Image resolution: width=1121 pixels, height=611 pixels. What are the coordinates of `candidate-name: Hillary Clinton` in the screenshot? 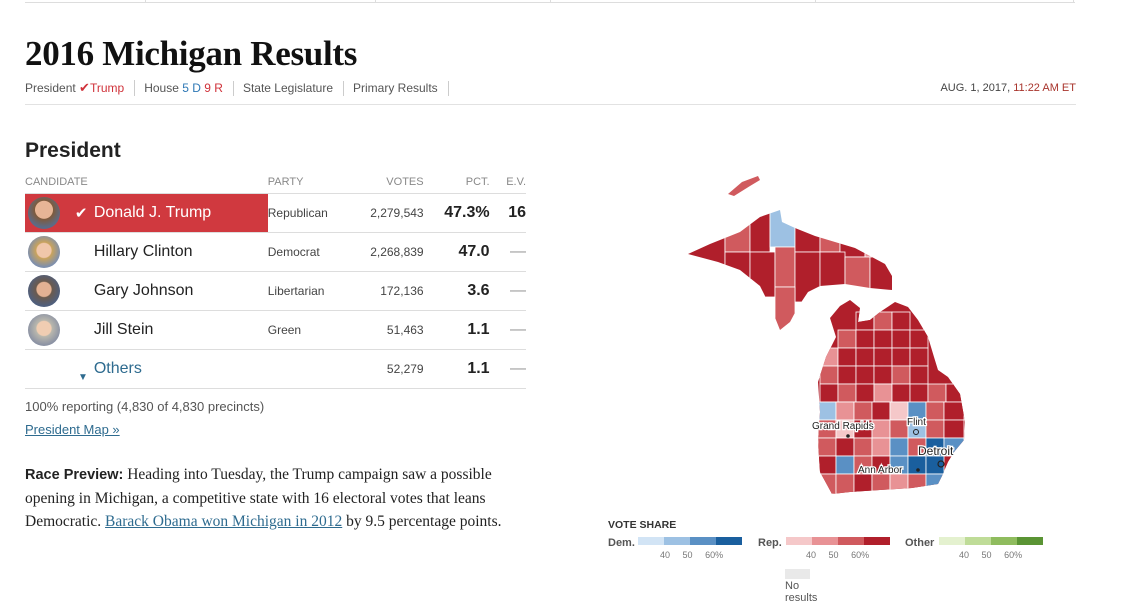 It's located at (164, 252).